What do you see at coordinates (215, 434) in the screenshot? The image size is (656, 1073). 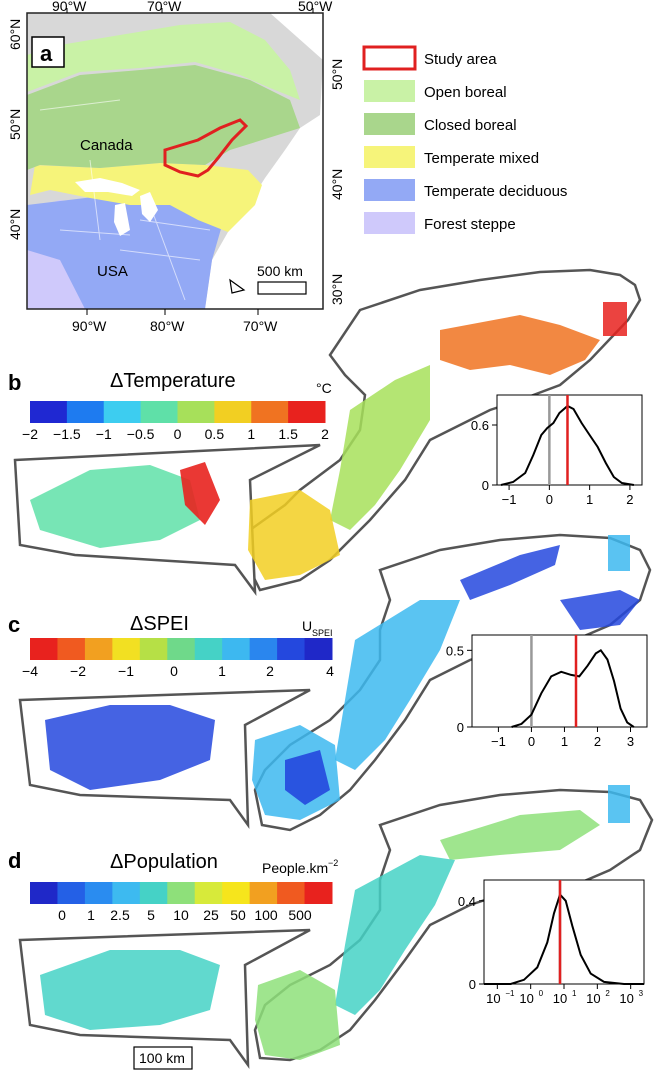 I see `colorbar-tick-label: 0.5` at bounding box center [215, 434].